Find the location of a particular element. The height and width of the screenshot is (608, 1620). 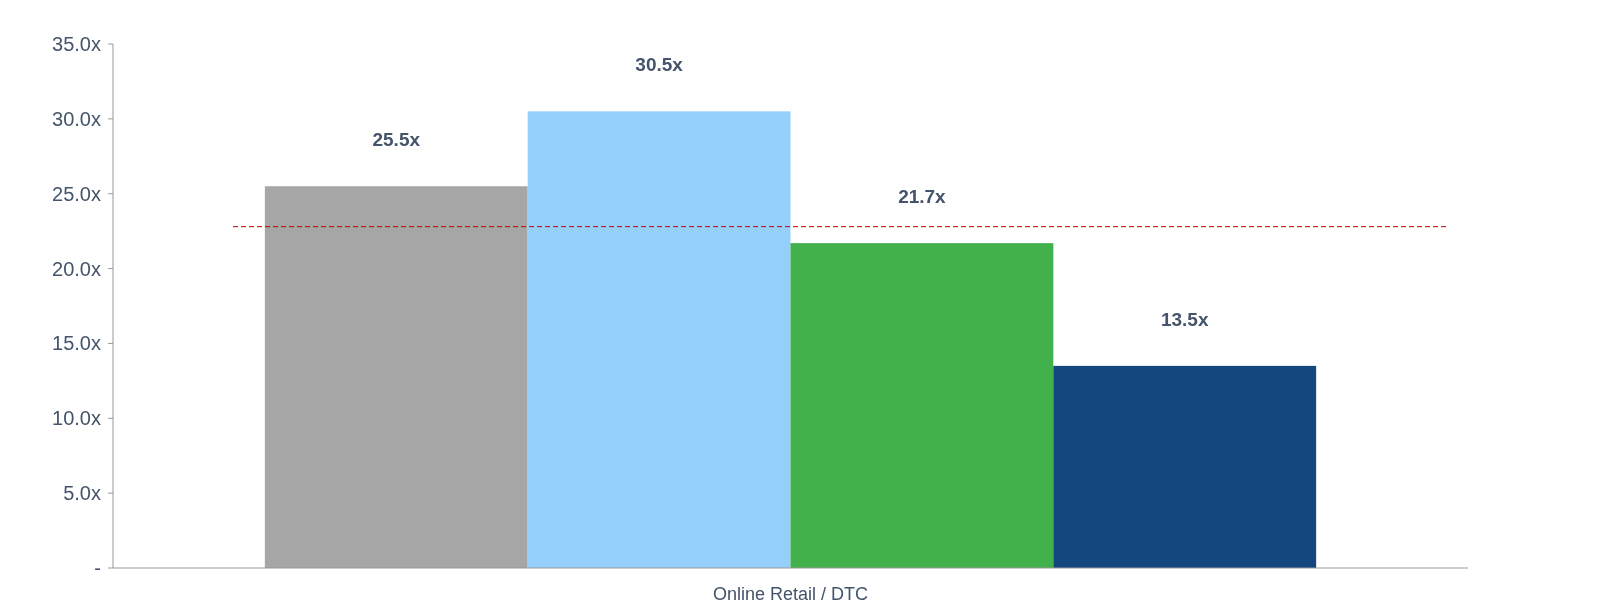

y-tick-label: 25.0x is located at coordinates (76, 193).